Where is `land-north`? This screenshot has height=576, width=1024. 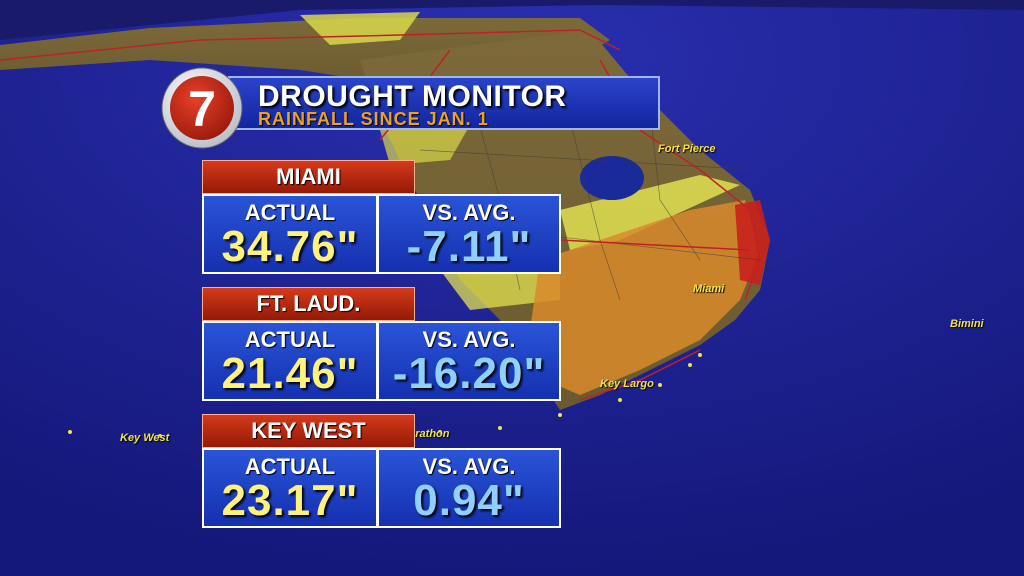
land-north is located at coordinates (512, 20).